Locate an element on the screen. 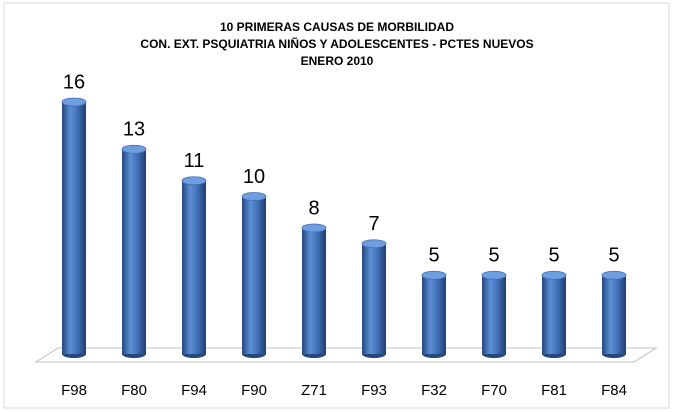 The height and width of the screenshot is (412, 674). x-tick-label: F81 is located at coordinates (554, 390).